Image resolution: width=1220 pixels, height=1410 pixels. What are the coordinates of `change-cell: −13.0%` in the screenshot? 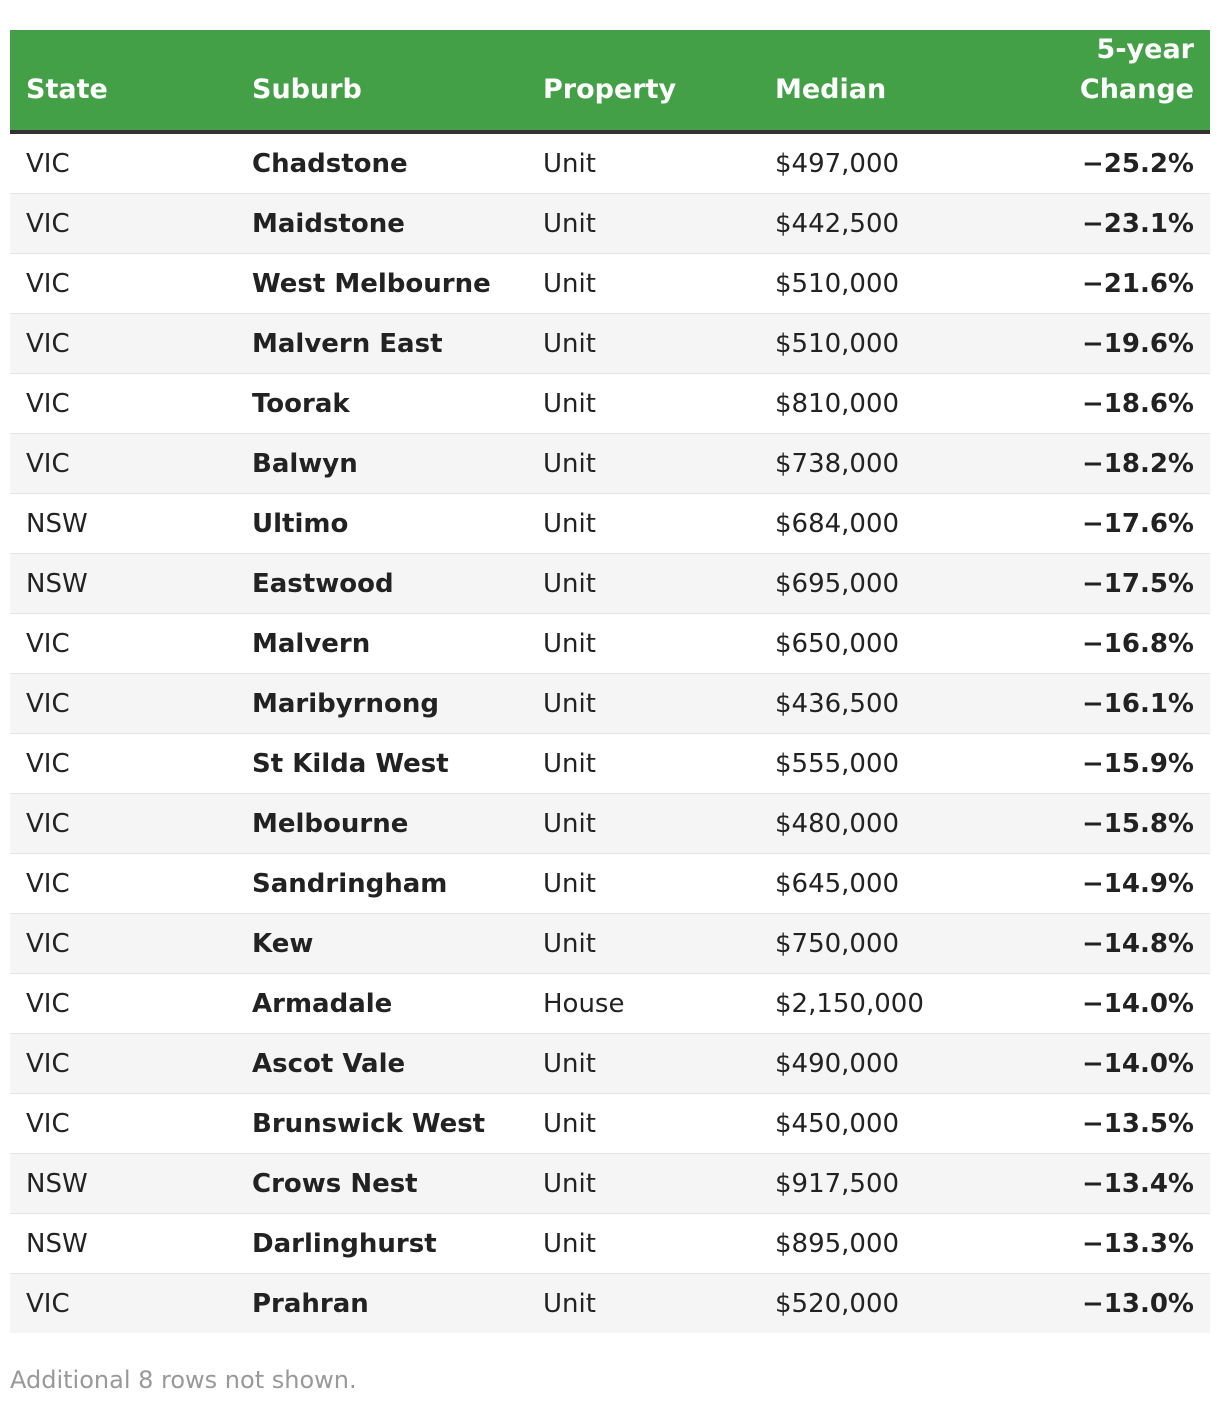 It's located at (1114, 1303).